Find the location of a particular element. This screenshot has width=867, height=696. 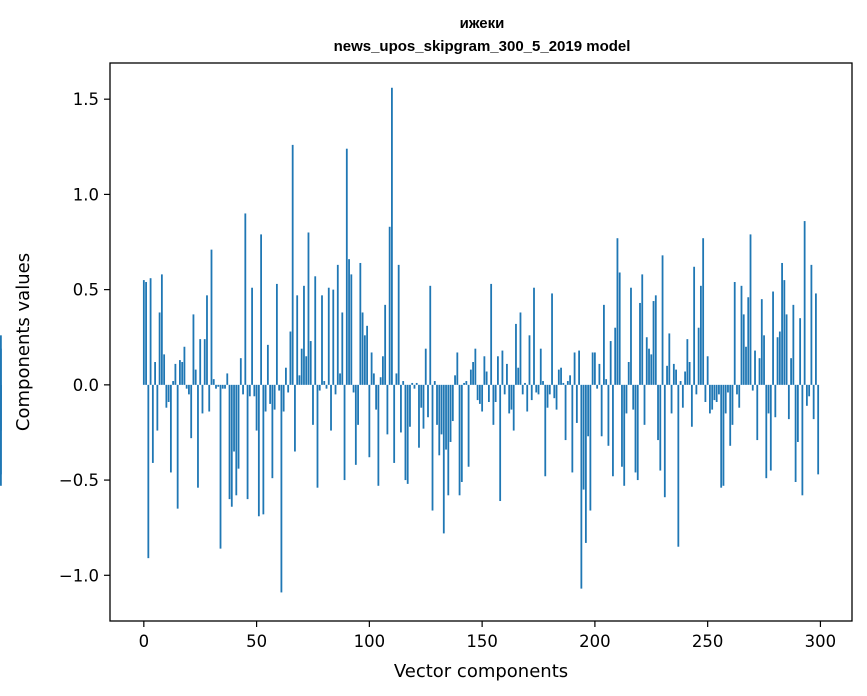

chart-title: ижеки is located at coordinates (482, 23).